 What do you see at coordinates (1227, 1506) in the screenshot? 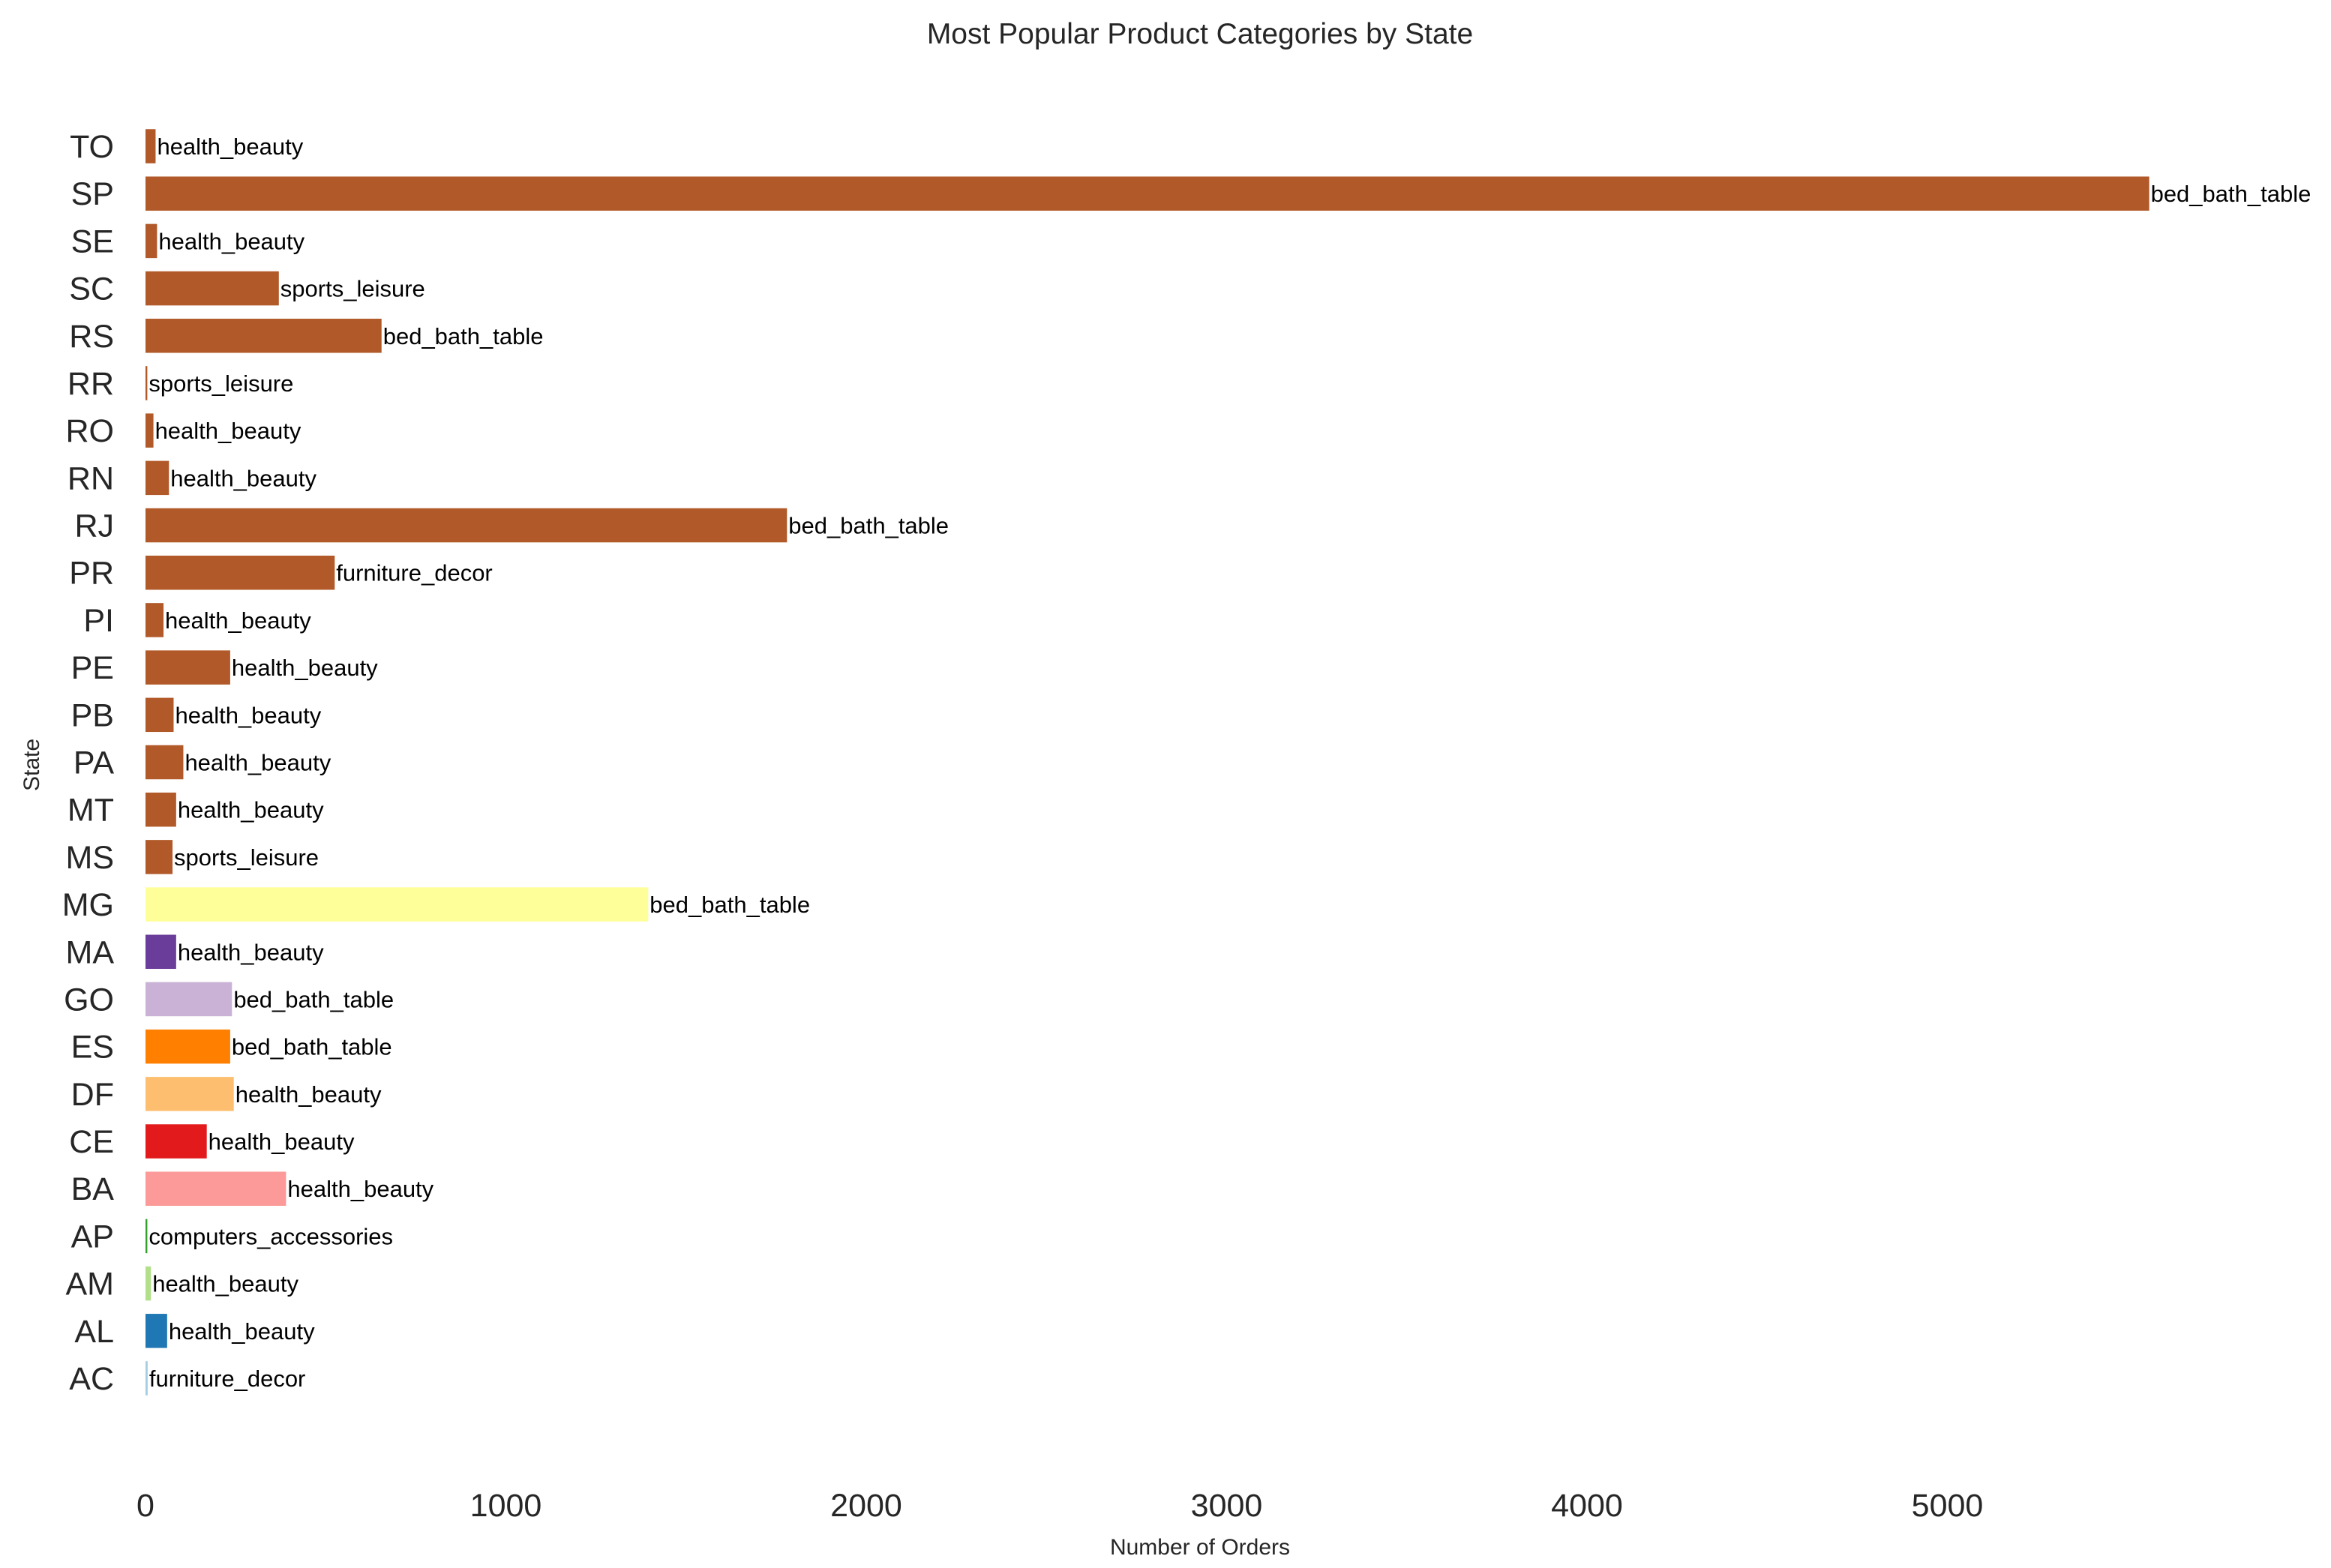
I see `x-tick-label-3000: 3000` at bounding box center [1227, 1506].